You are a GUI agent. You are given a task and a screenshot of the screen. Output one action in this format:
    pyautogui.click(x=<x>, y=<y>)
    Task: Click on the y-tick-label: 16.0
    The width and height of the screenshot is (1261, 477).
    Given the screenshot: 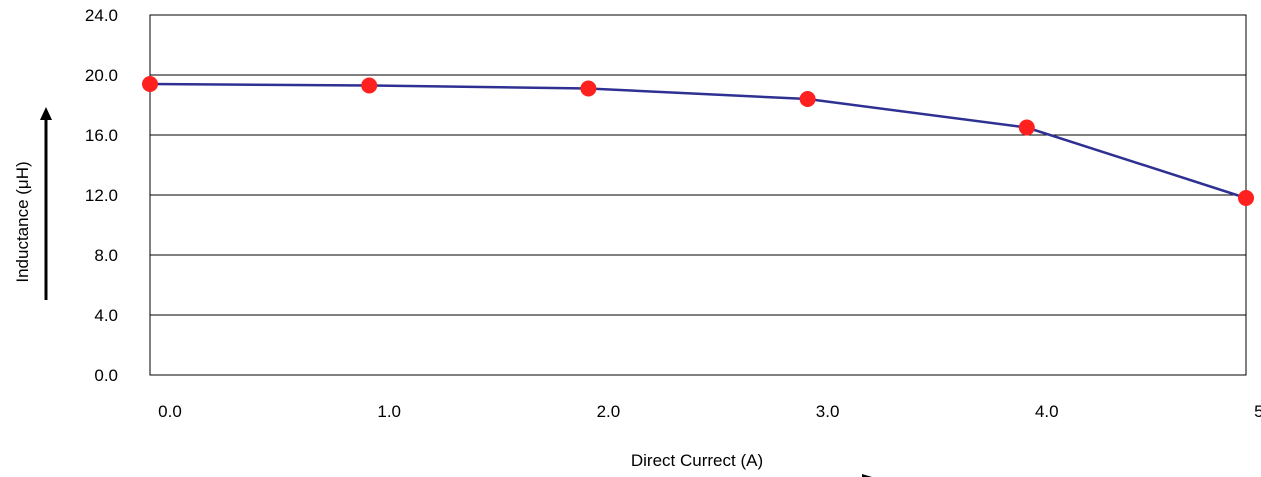 What is the action you would take?
    pyautogui.click(x=101, y=135)
    